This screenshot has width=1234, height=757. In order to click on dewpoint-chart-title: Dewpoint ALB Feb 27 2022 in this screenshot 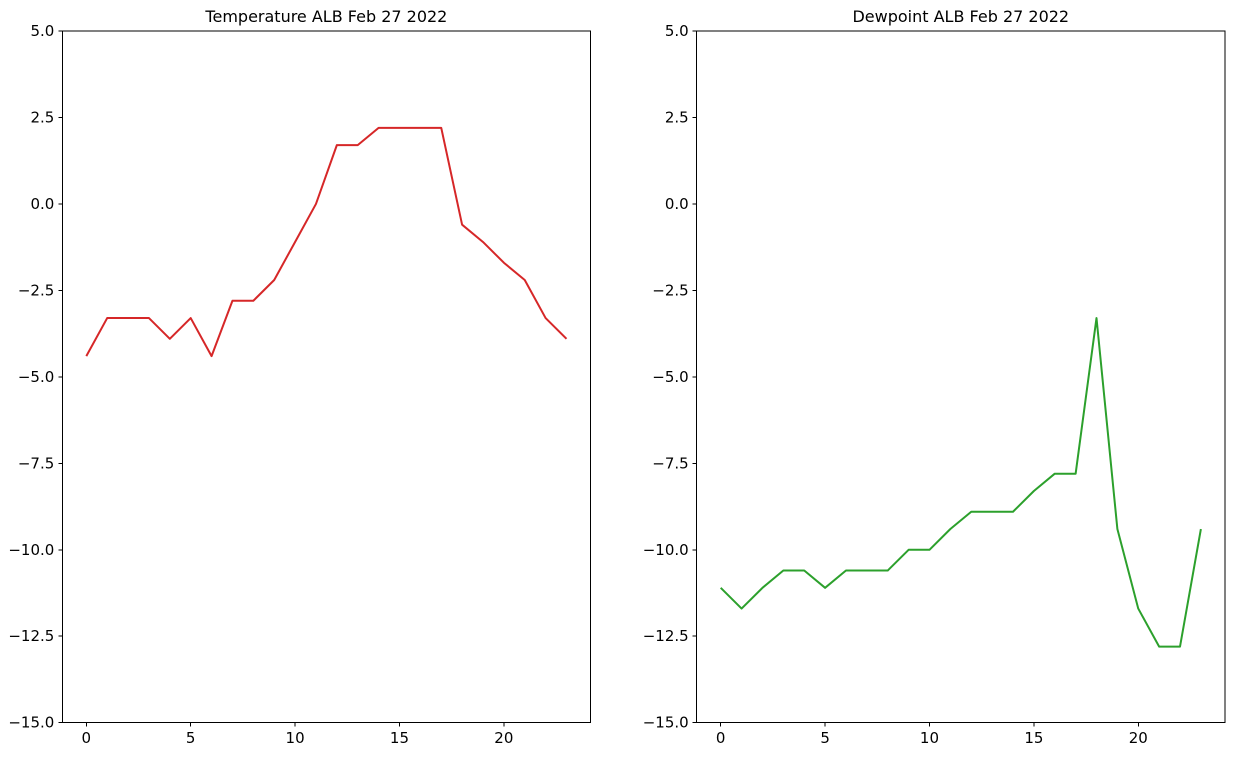, I will do `click(960, 16)`.